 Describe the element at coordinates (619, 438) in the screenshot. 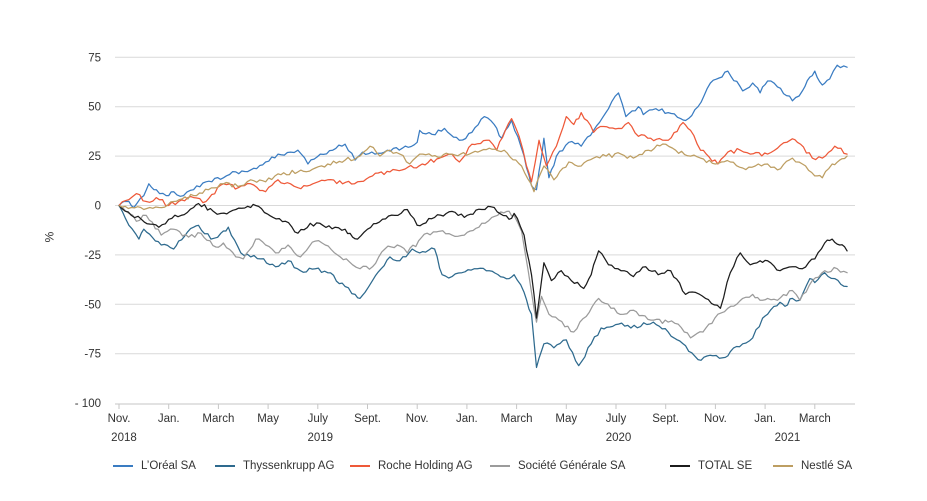

I see `x-year-label: 2020` at that location.